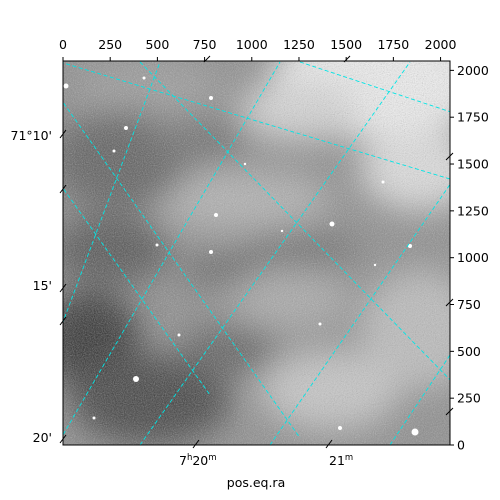  I want to click on top-tick-label: 1750, so click(393, 44).